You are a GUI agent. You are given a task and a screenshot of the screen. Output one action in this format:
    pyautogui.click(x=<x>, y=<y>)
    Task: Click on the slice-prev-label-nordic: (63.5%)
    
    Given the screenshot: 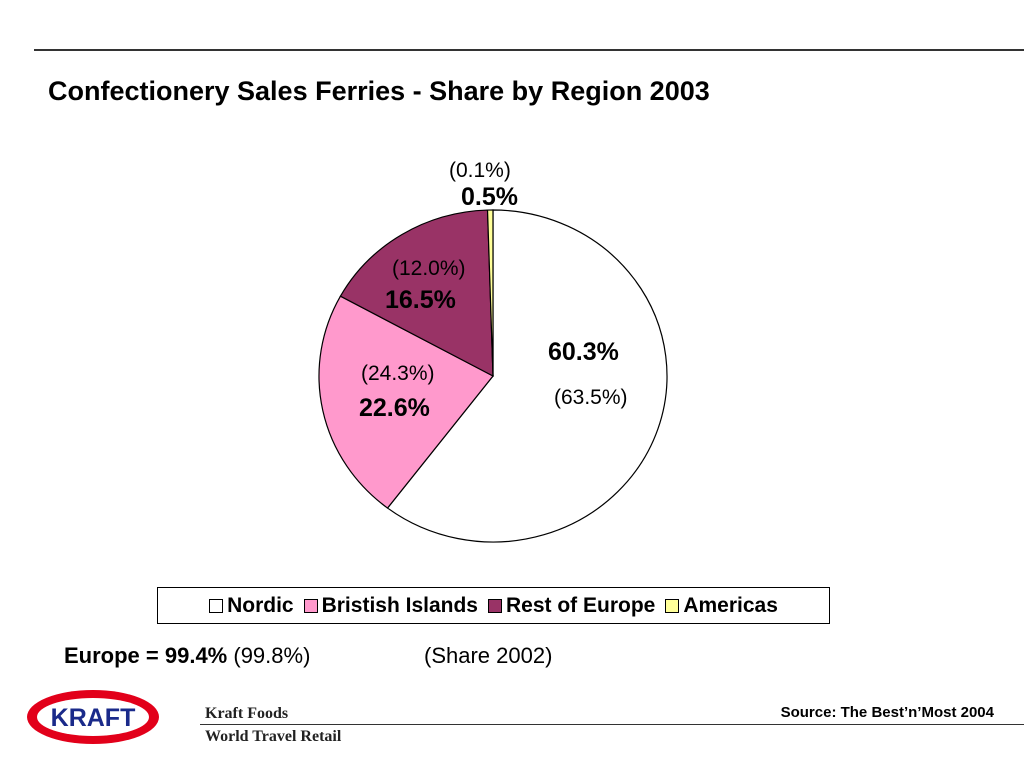 What is the action you would take?
    pyautogui.click(x=591, y=397)
    